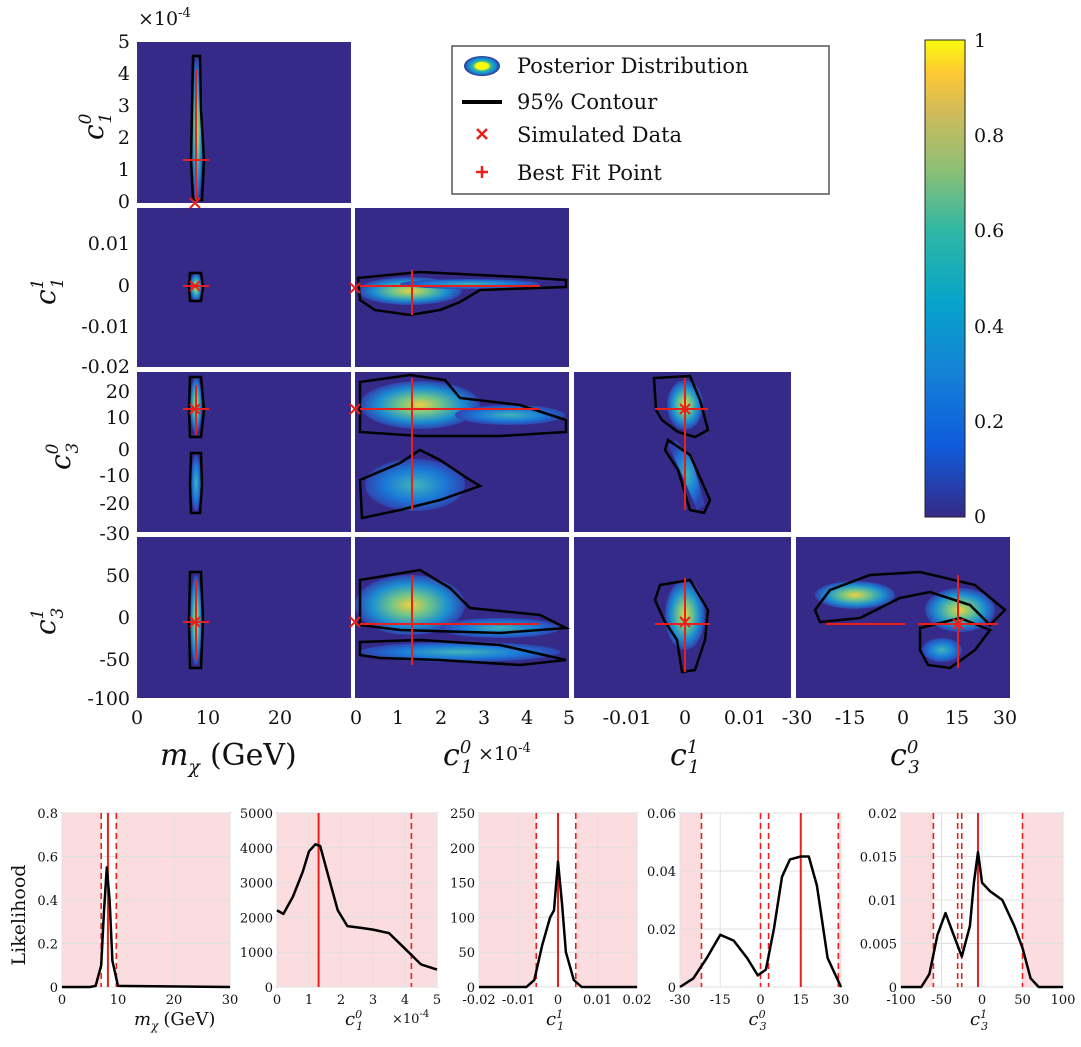 The image size is (1081, 1047). What do you see at coordinates (19, 915) in the screenshot?
I see `likelihood-ylabel: Likelihood` at bounding box center [19, 915].